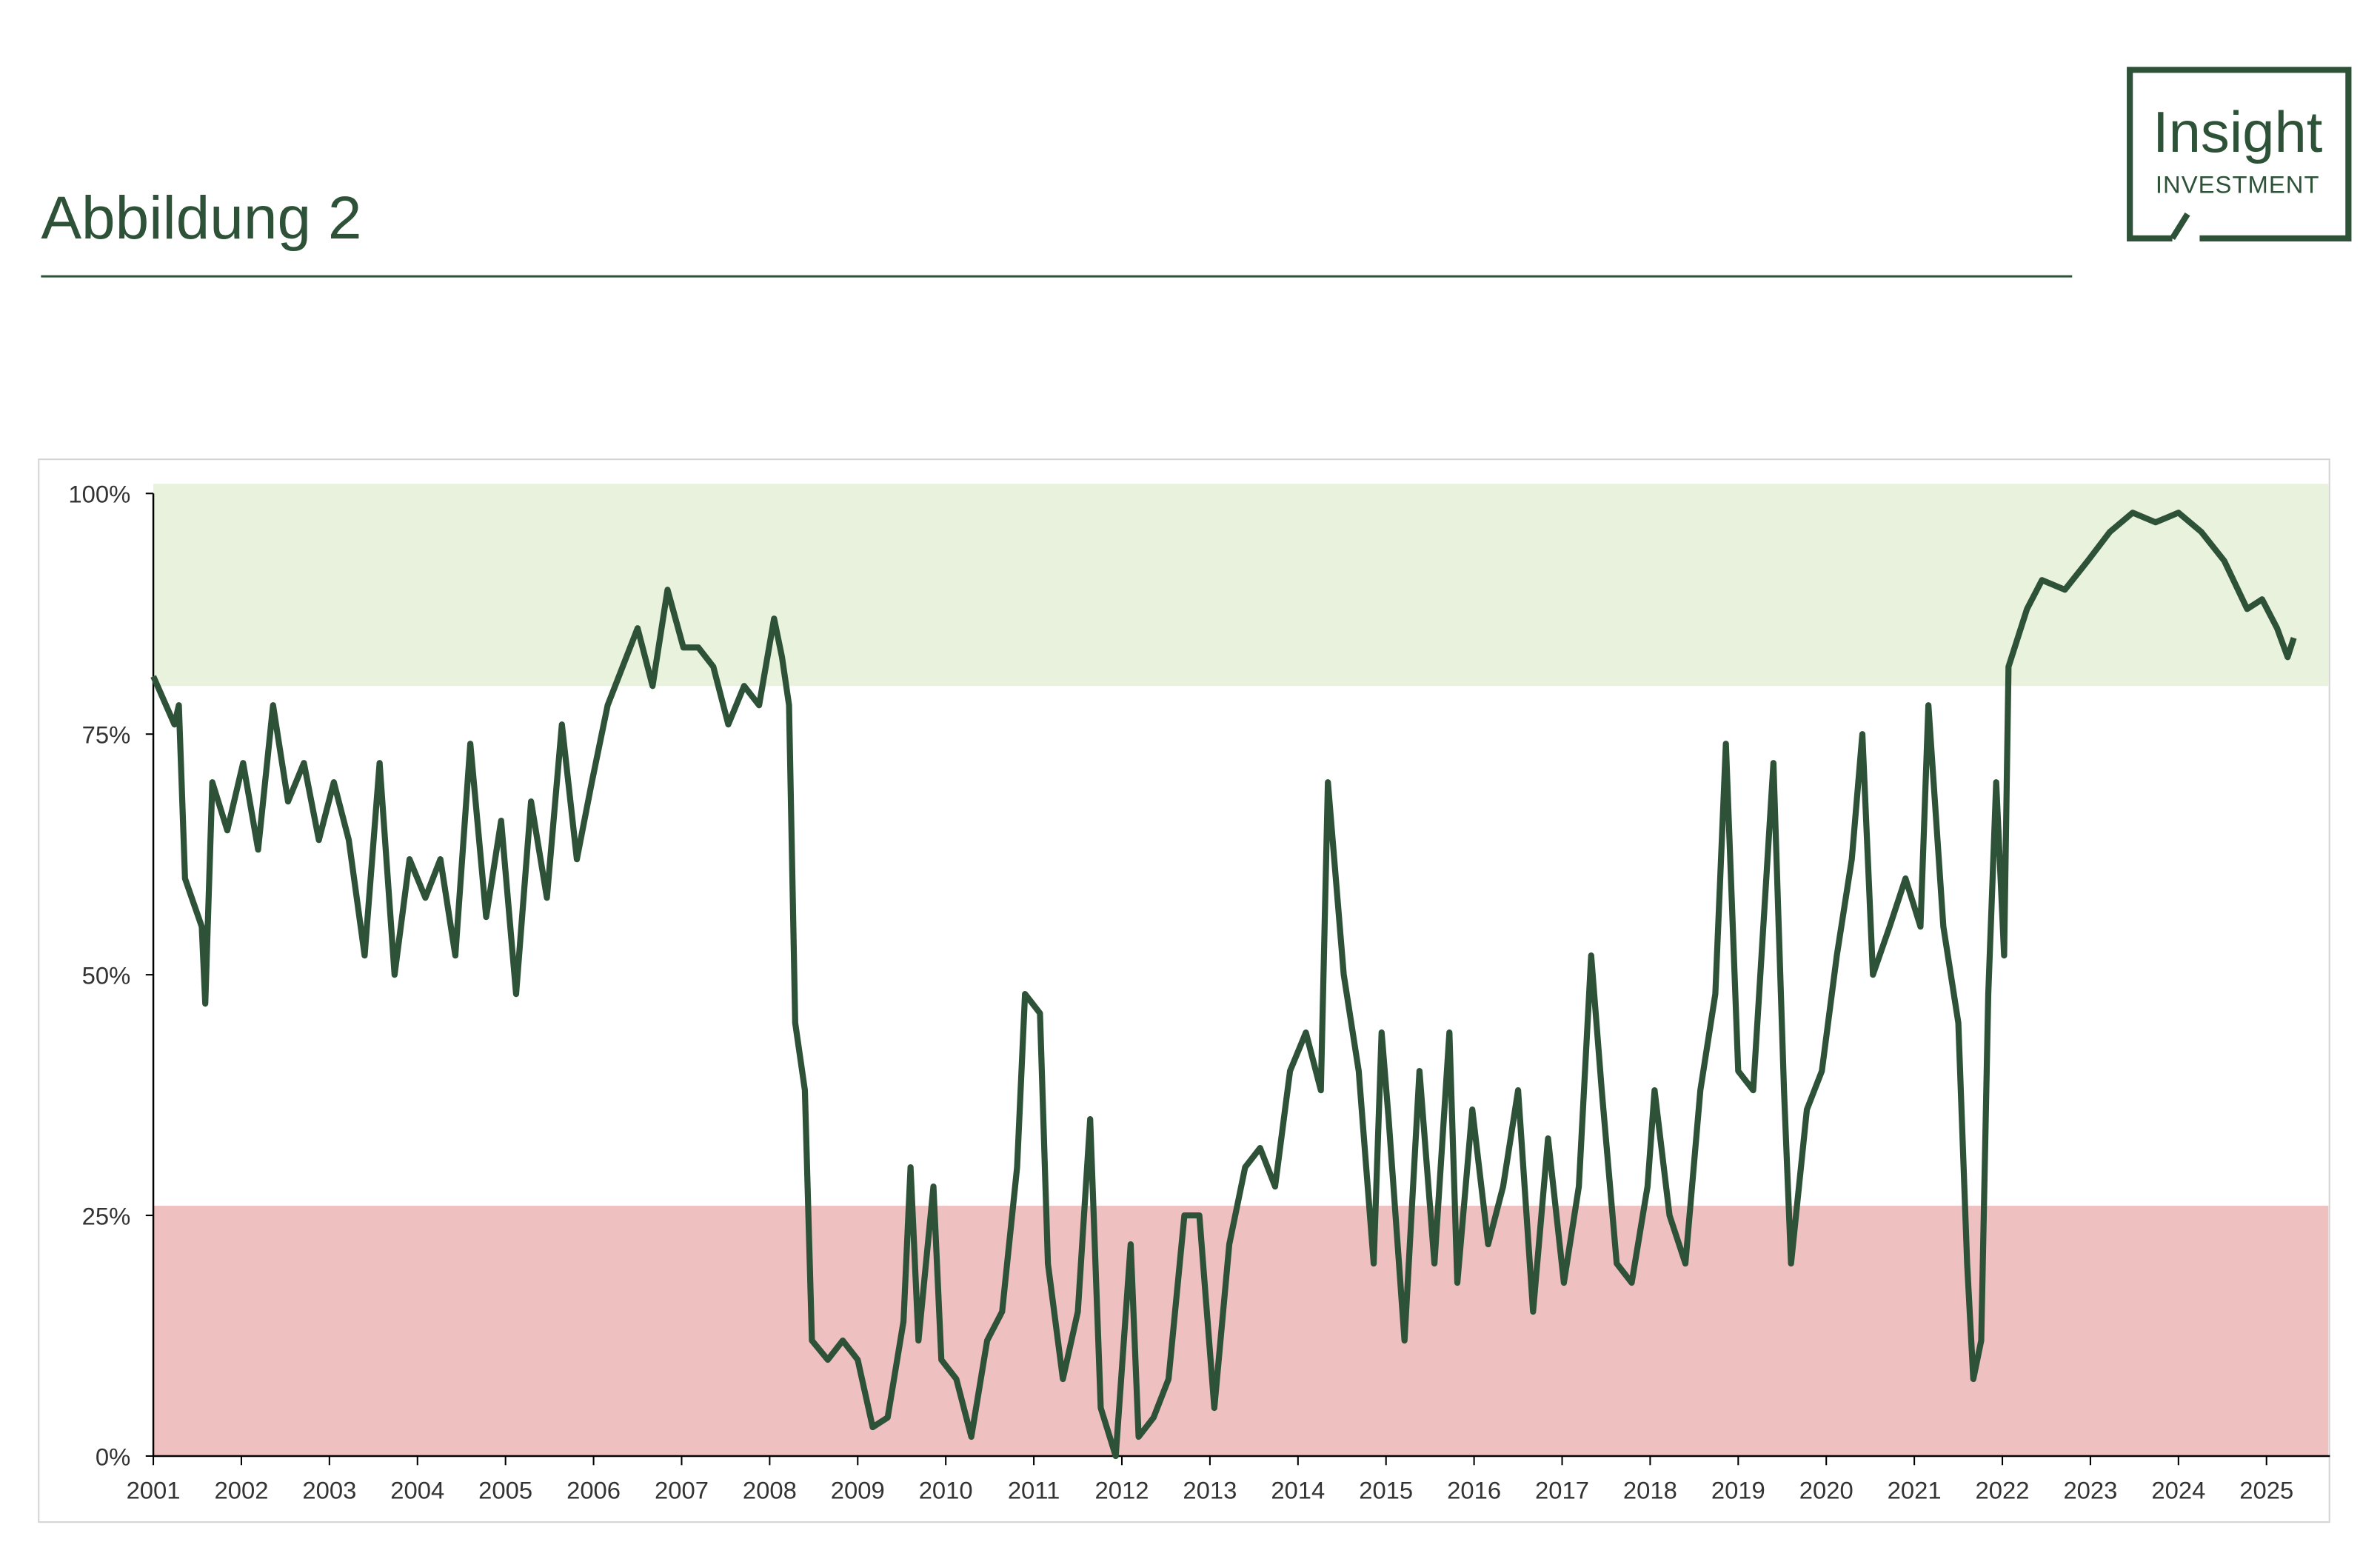 The image size is (2380, 1559). What do you see at coordinates (106, 975) in the screenshot?
I see `y-tick-label: 50%` at bounding box center [106, 975].